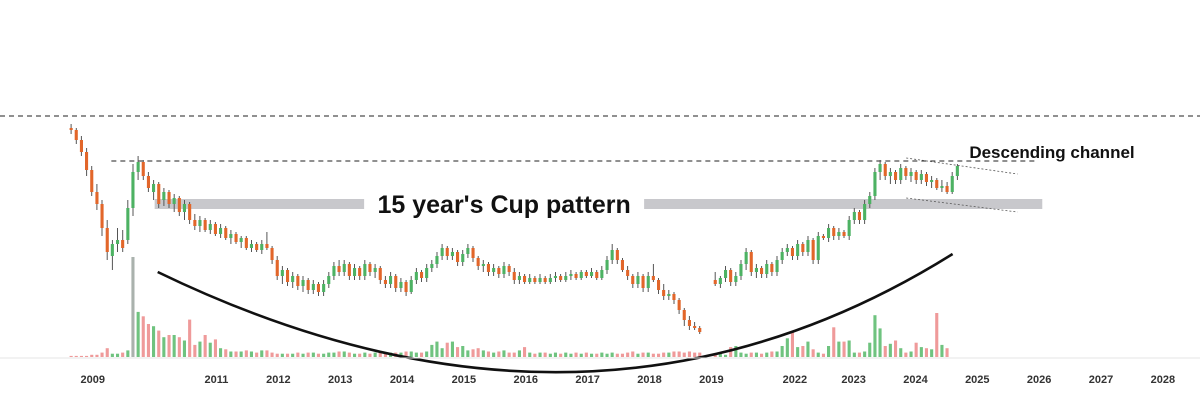  What do you see at coordinates (1101, 380) in the screenshot?
I see `x-tick-label: 2027` at bounding box center [1101, 380].